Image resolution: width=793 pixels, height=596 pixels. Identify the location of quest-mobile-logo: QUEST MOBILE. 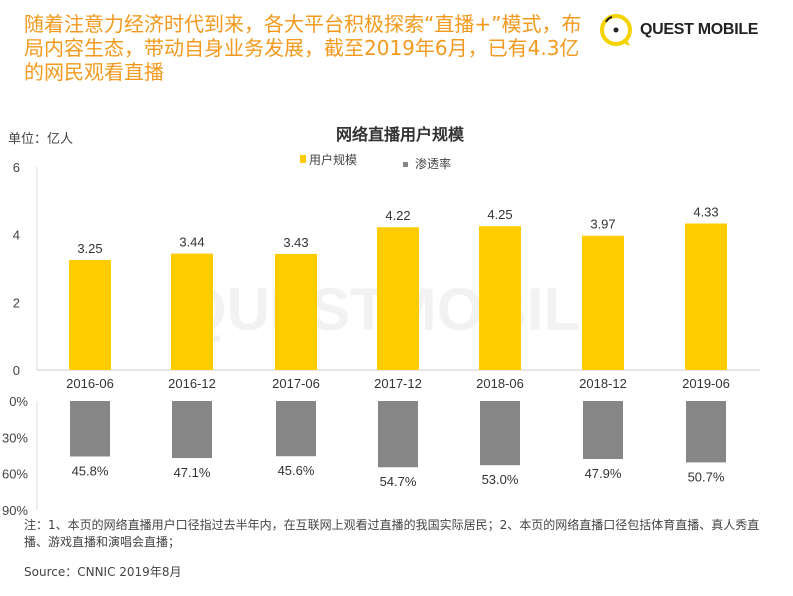
(678, 30).